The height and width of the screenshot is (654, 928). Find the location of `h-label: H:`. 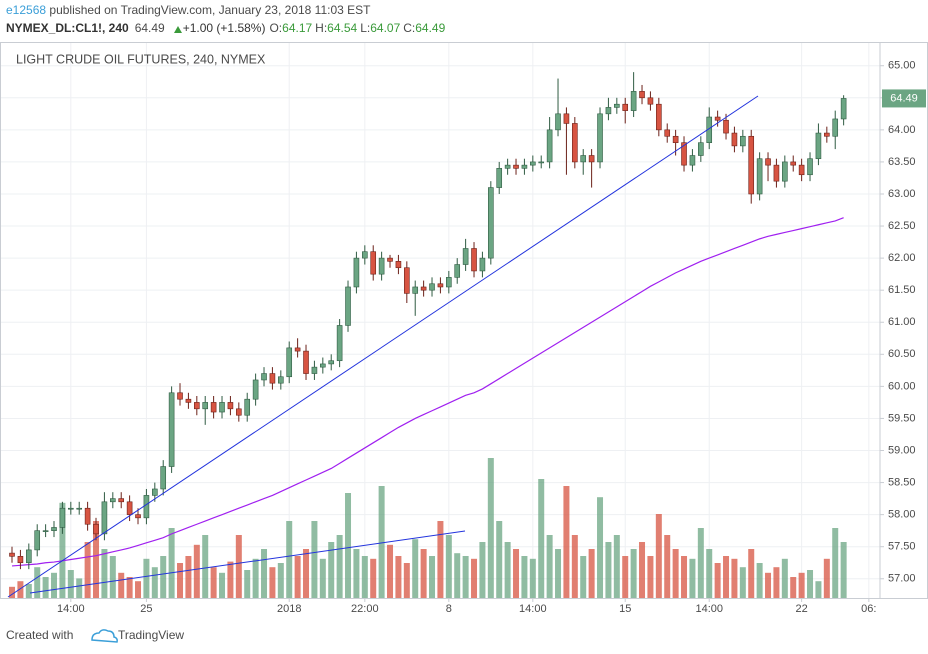

h-label: H: is located at coordinates (321, 28).